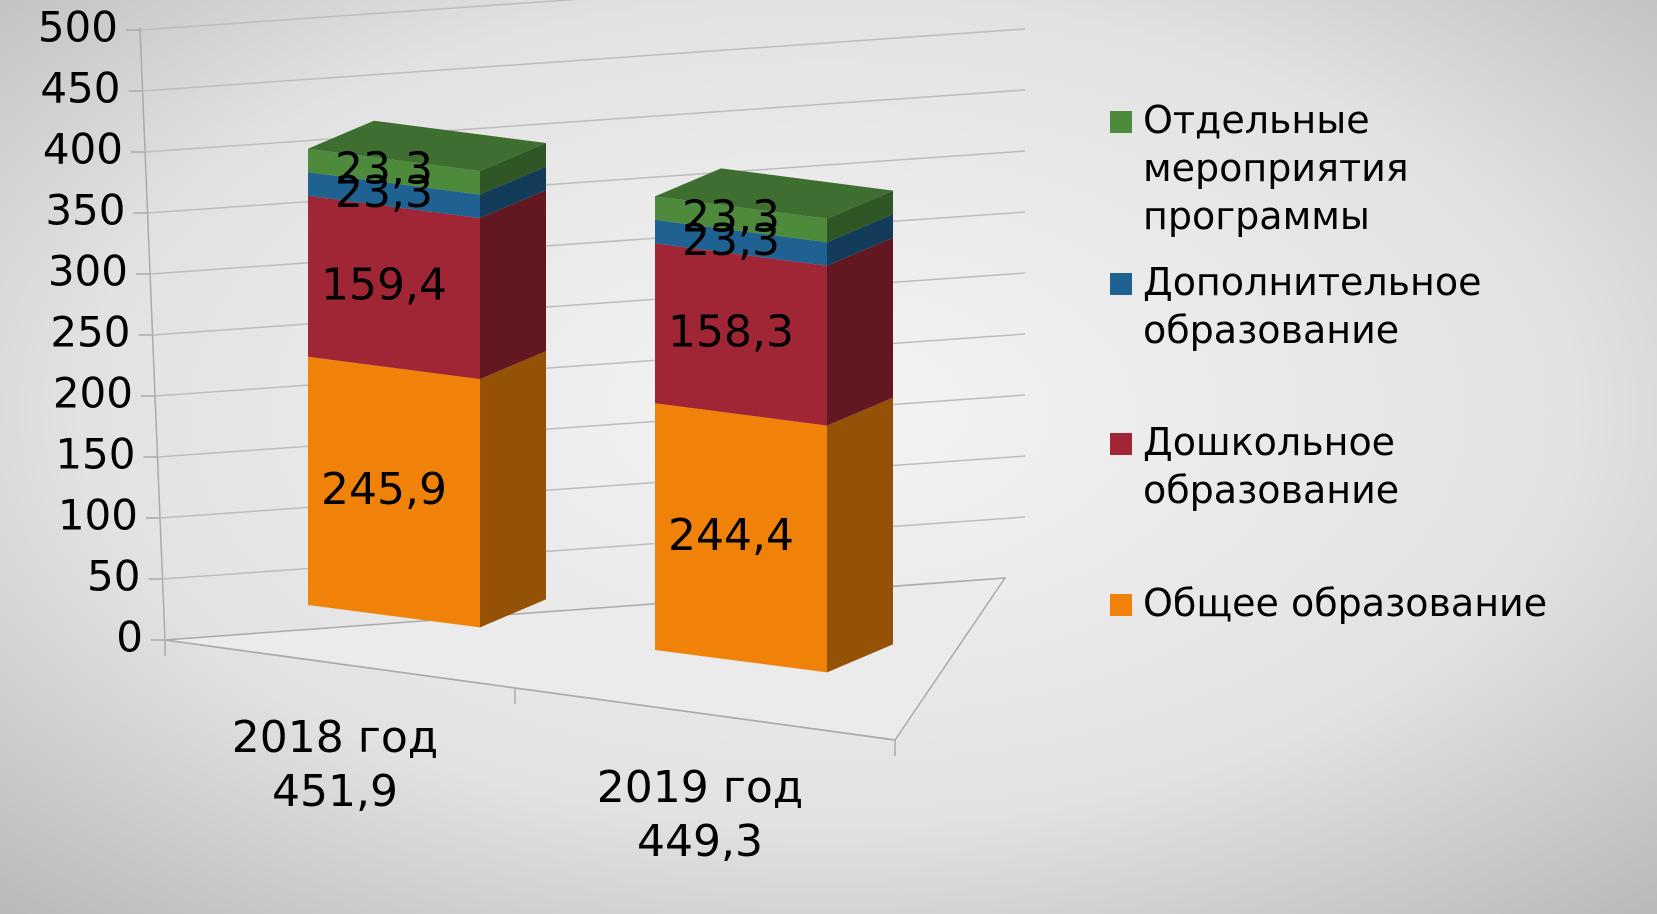 This screenshot has width=1657, height=914. What do you see at coordinates (152, 334) in the screenshot?
I see `y-axis` at bounding box center [152, 334].